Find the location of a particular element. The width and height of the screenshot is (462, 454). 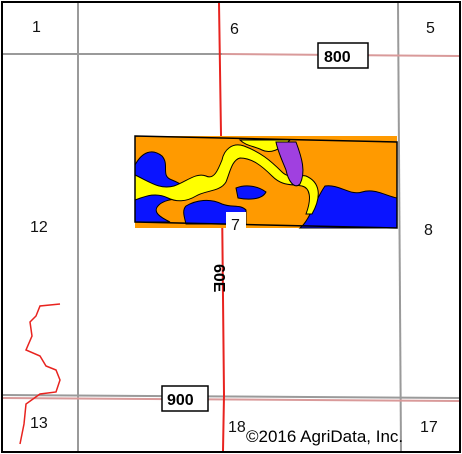

copyright-text: ©2016 AgriData, Inc. is located at coordinates (324, 436).